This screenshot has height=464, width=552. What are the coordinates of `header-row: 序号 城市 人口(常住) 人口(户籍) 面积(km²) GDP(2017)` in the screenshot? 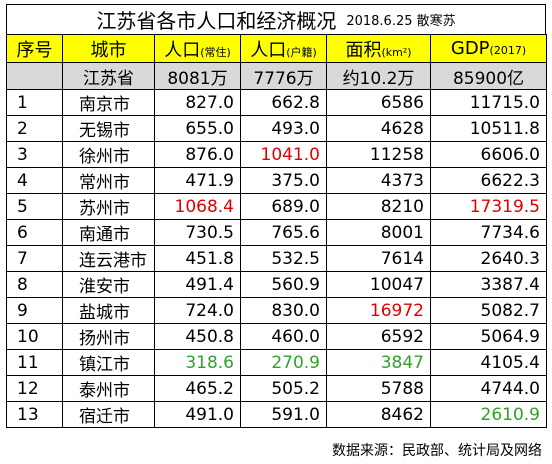 It's located at (276, 48).